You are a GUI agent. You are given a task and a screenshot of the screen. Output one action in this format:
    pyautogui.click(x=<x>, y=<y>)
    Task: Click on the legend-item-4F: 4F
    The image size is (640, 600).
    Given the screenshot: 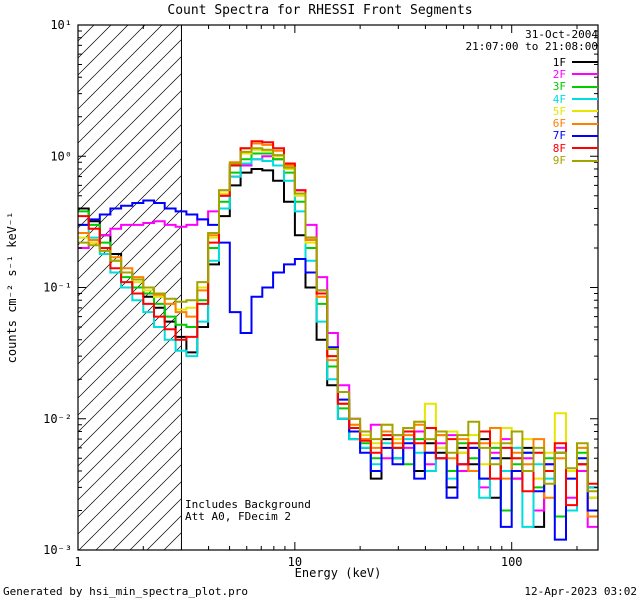 What is the action you would take?
    pyautogui.click(x=575, y=99)
    